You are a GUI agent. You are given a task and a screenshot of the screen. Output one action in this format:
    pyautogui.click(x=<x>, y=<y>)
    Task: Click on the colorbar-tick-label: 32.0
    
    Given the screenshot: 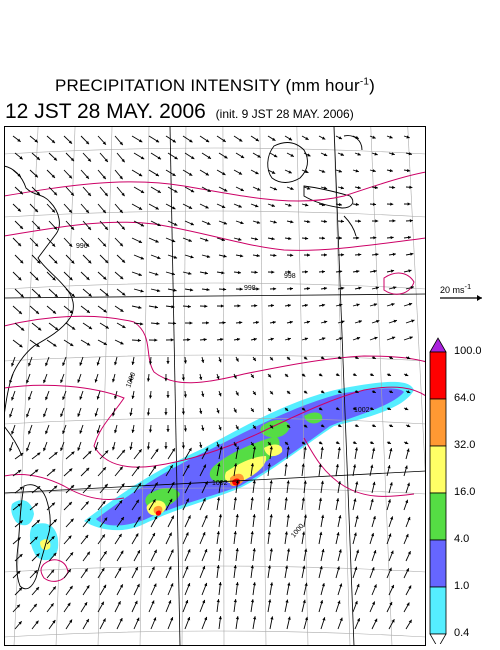 What is the action you would take?
    pyautogui.click(x=465, y=445)
    